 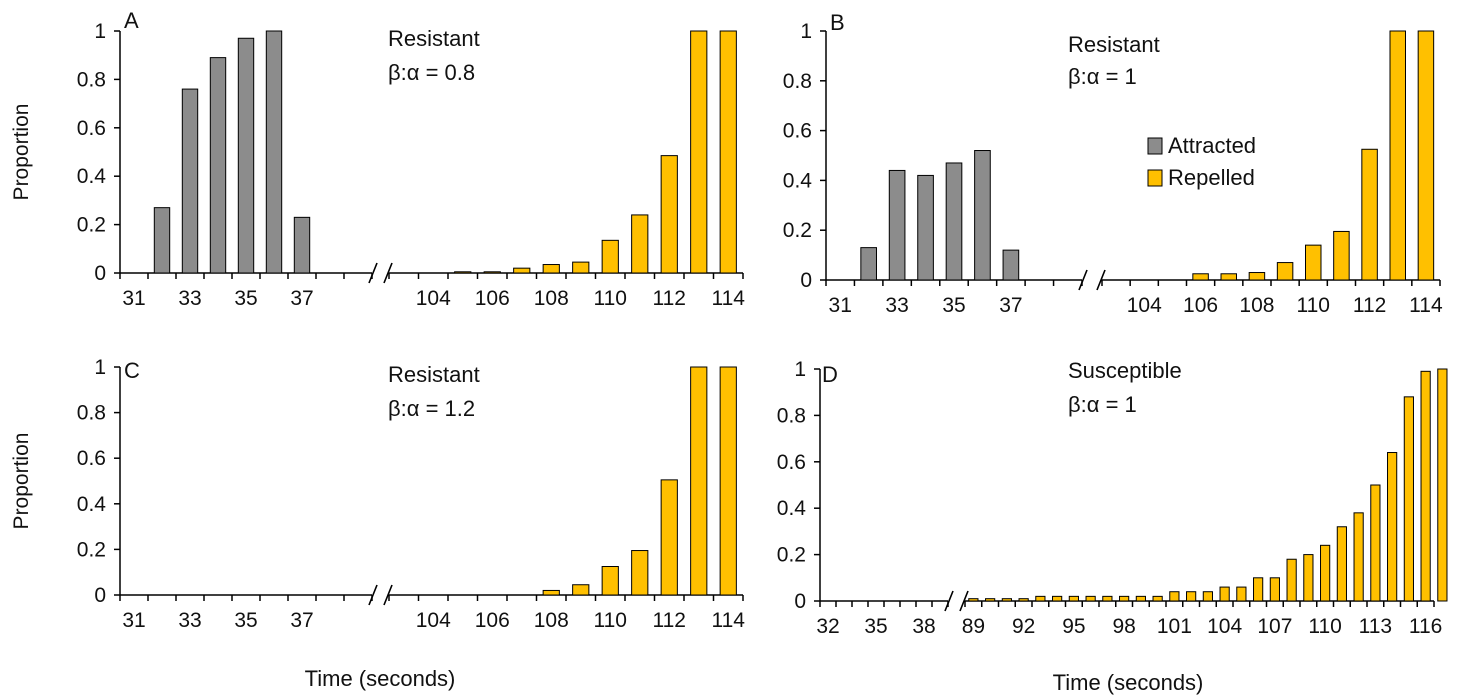 I want to click on panel-annotation: β:α = 1.2, so click(x=431, y=408).